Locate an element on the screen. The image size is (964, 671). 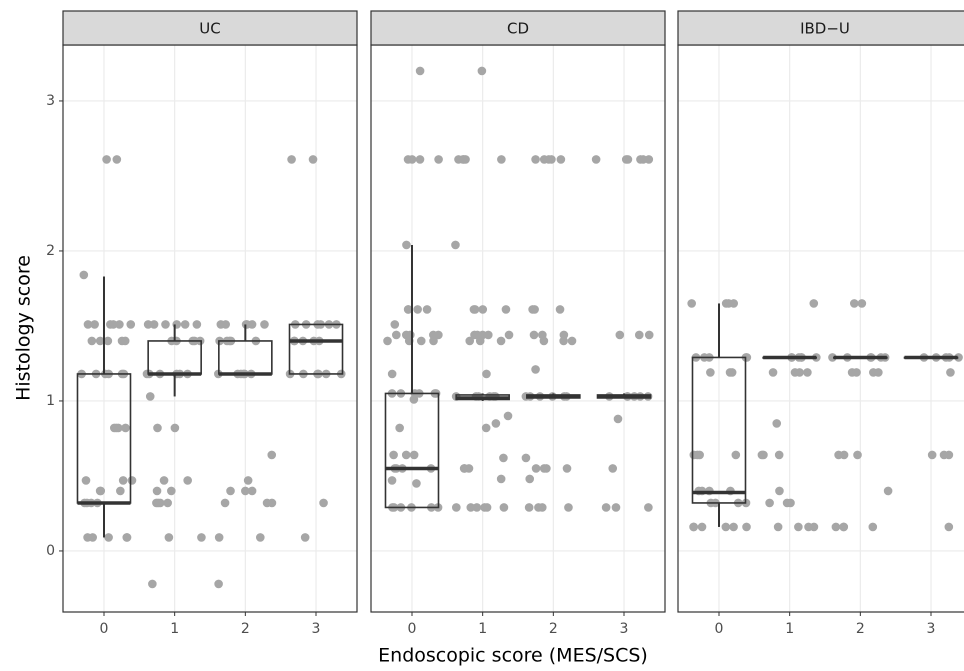
x-tick-label: 3 is located at coordinates (931, 629).